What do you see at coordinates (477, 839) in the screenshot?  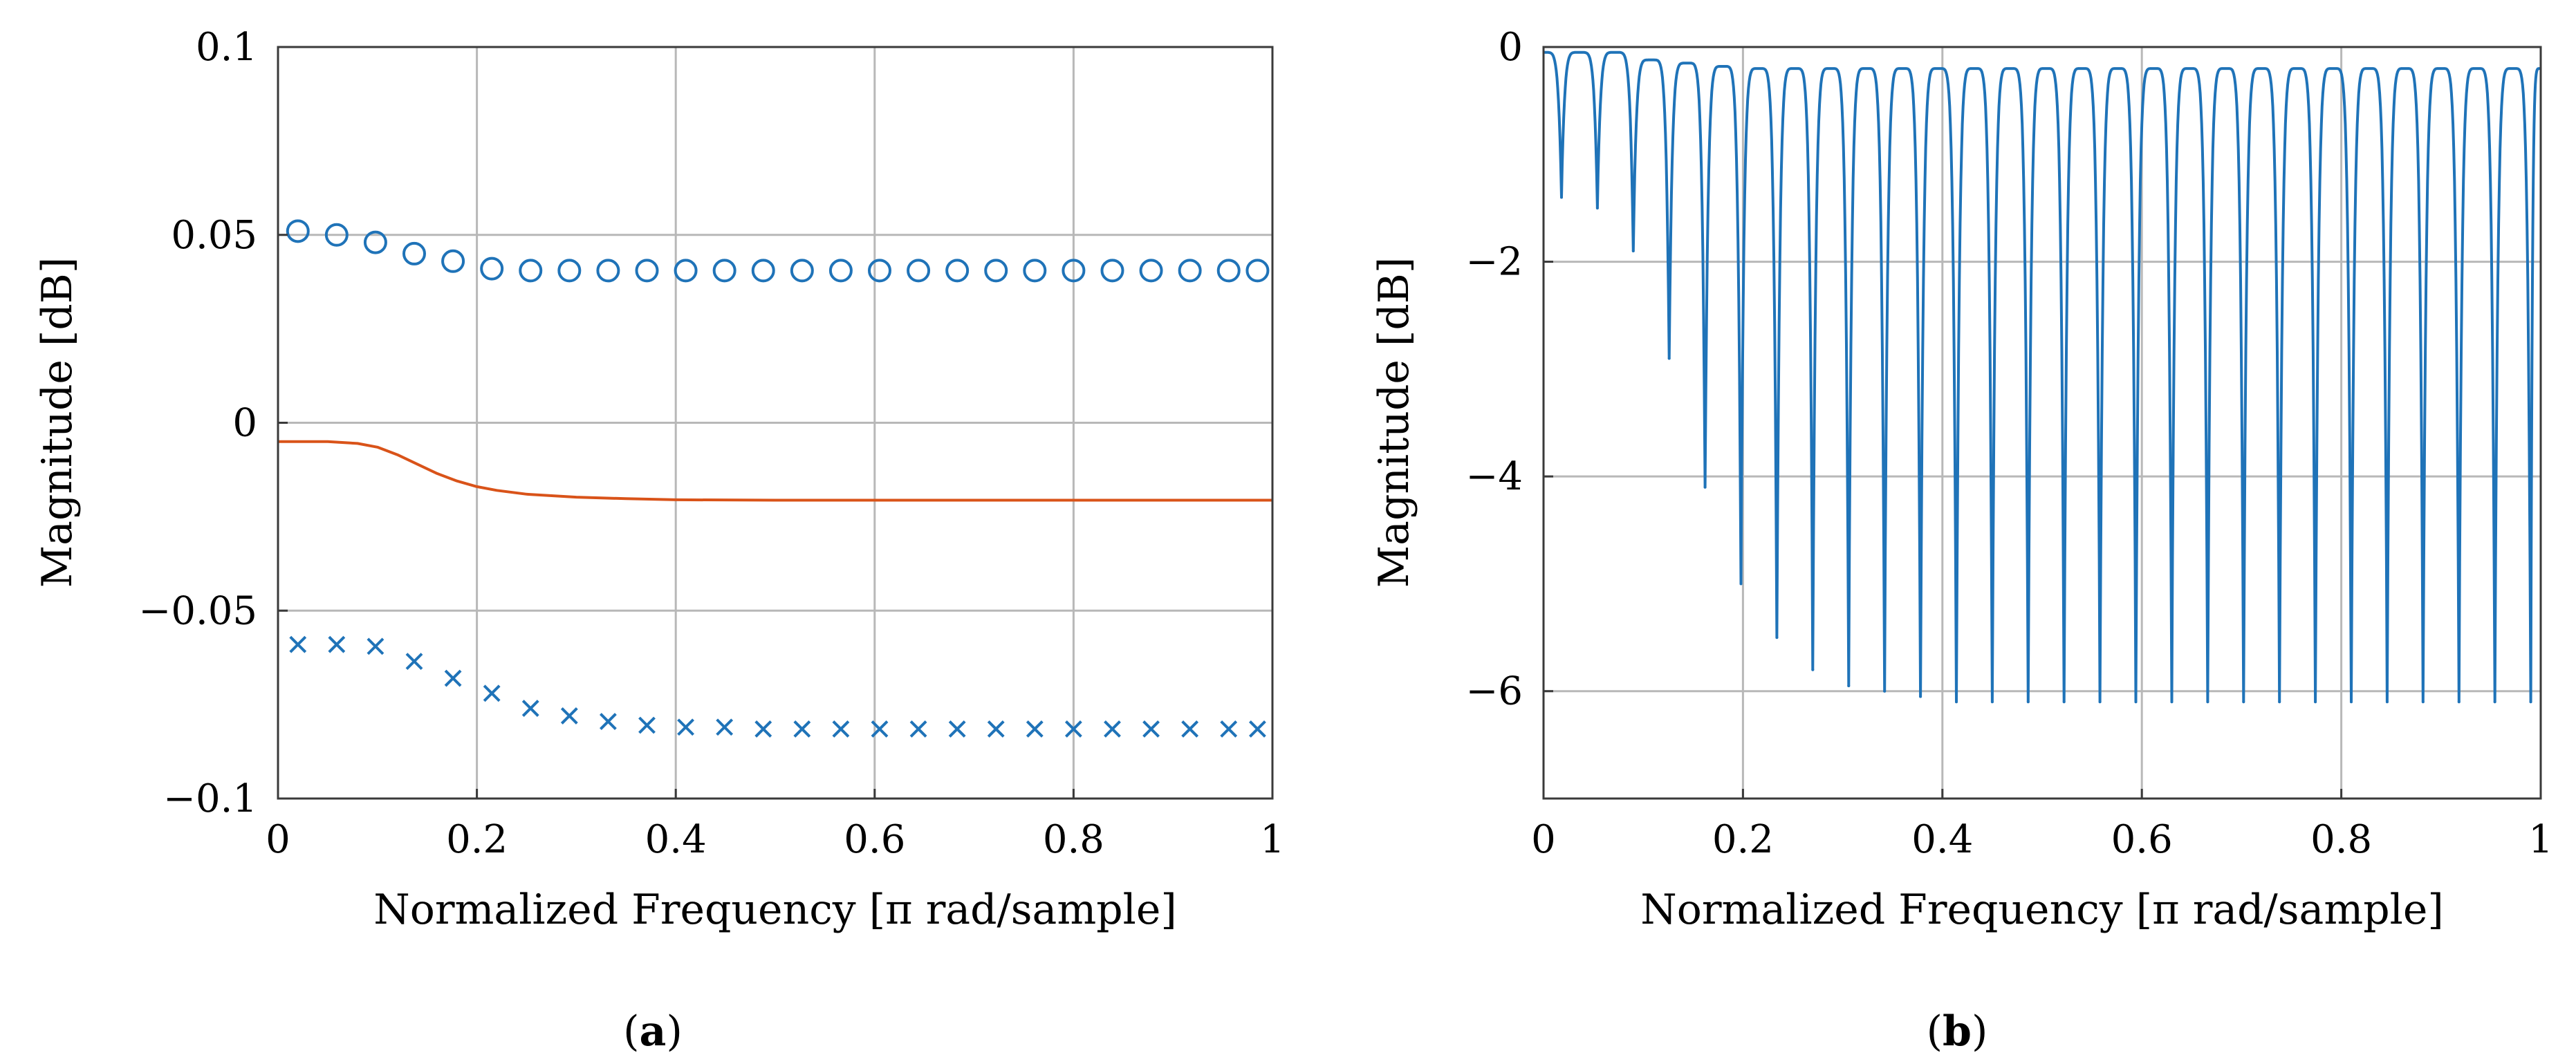 I see `panel-a-x-tick-label: 0.2` at bounding box center [477, 839].